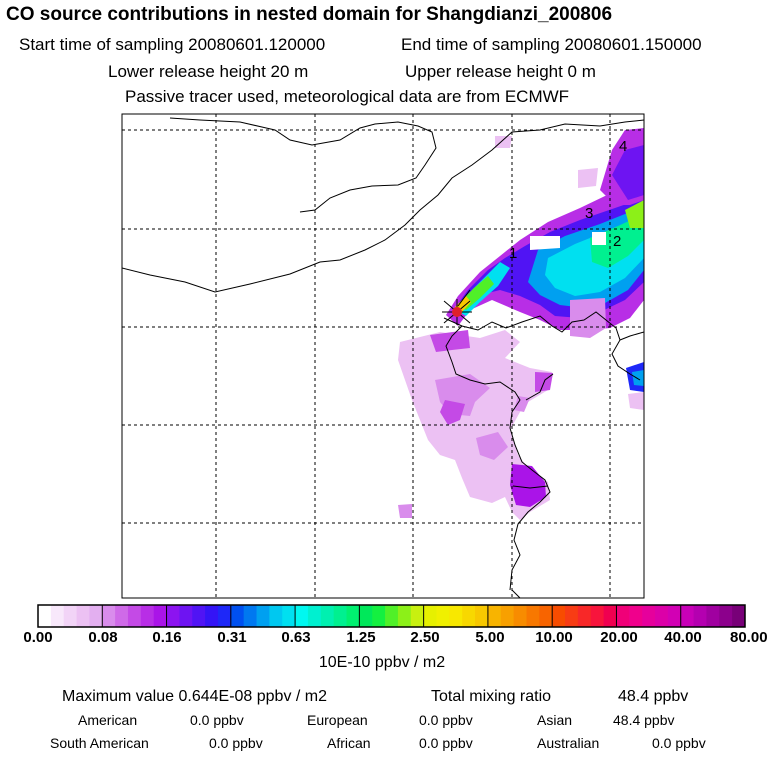 This screenshot has width=768, height=768. I want to click on colorbar-label: 0.00, so click(38, 637).